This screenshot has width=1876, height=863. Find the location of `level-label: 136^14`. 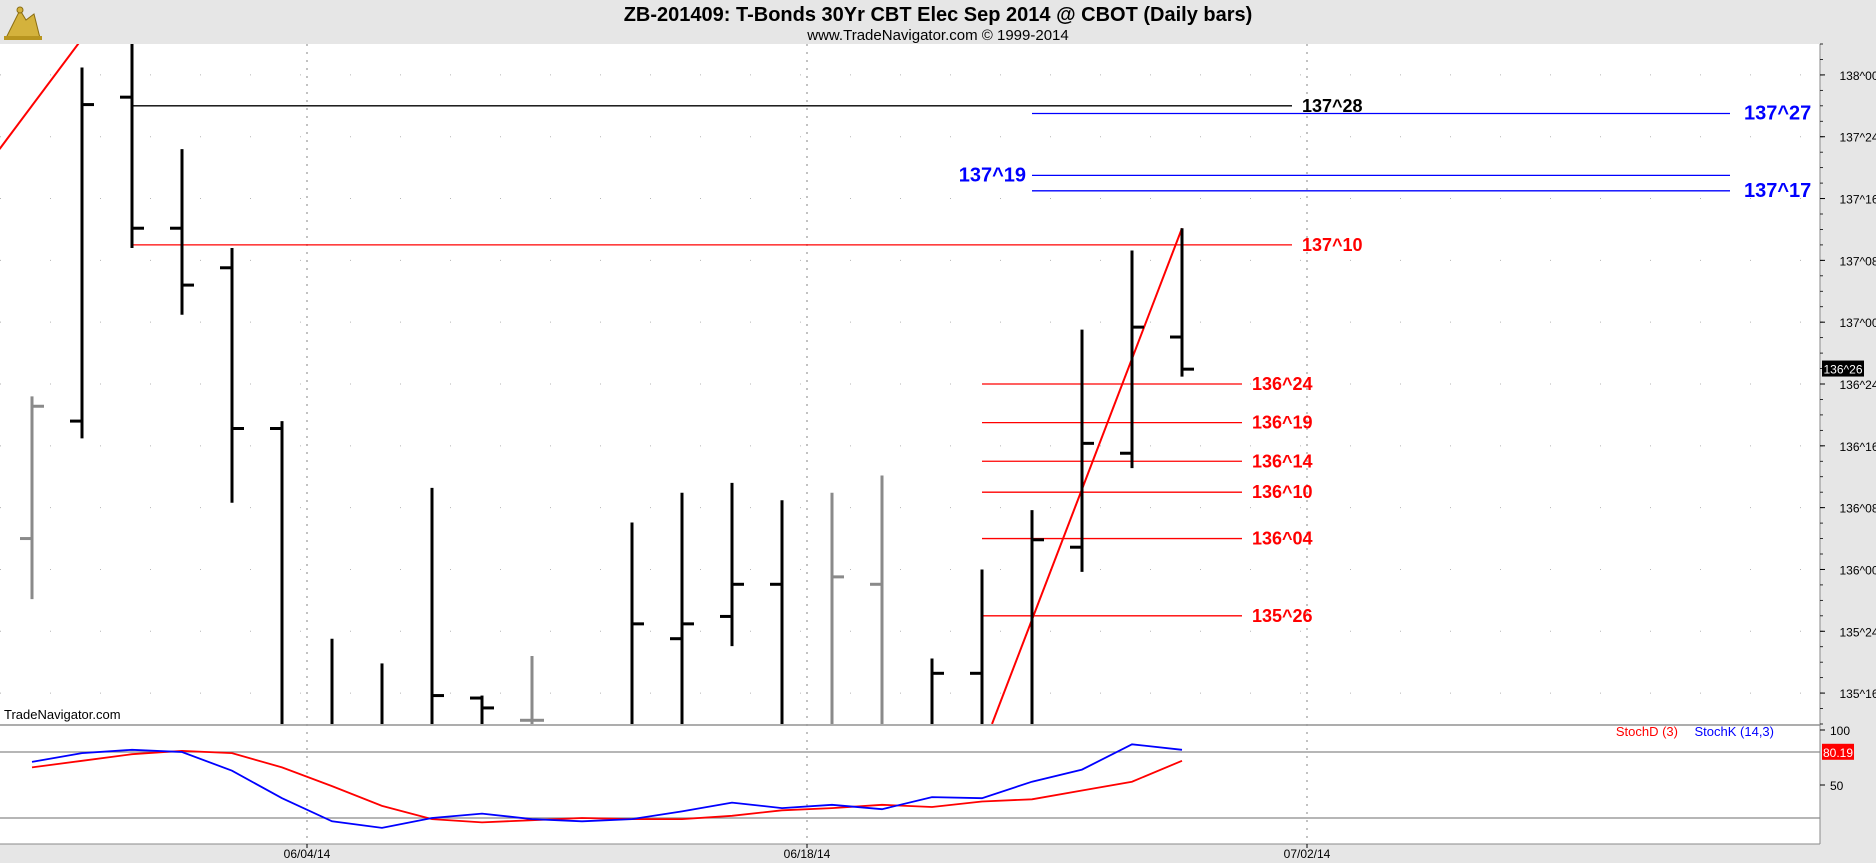

level-label: 136^14 is located at coordinates (1282, 461).